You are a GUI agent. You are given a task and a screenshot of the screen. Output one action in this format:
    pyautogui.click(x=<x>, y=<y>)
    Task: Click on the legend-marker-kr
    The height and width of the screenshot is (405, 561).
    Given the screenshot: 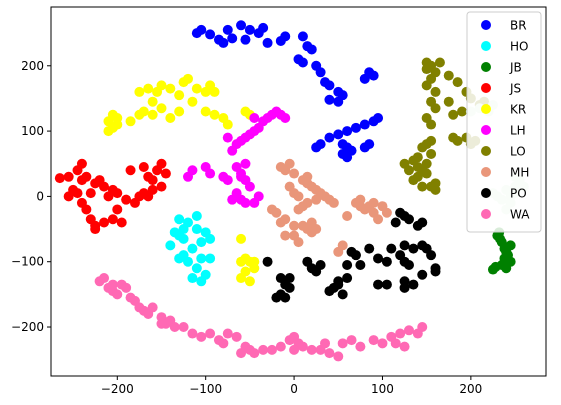 What is the action you would take?
    pyautogui.click(x=486, y=109)
    